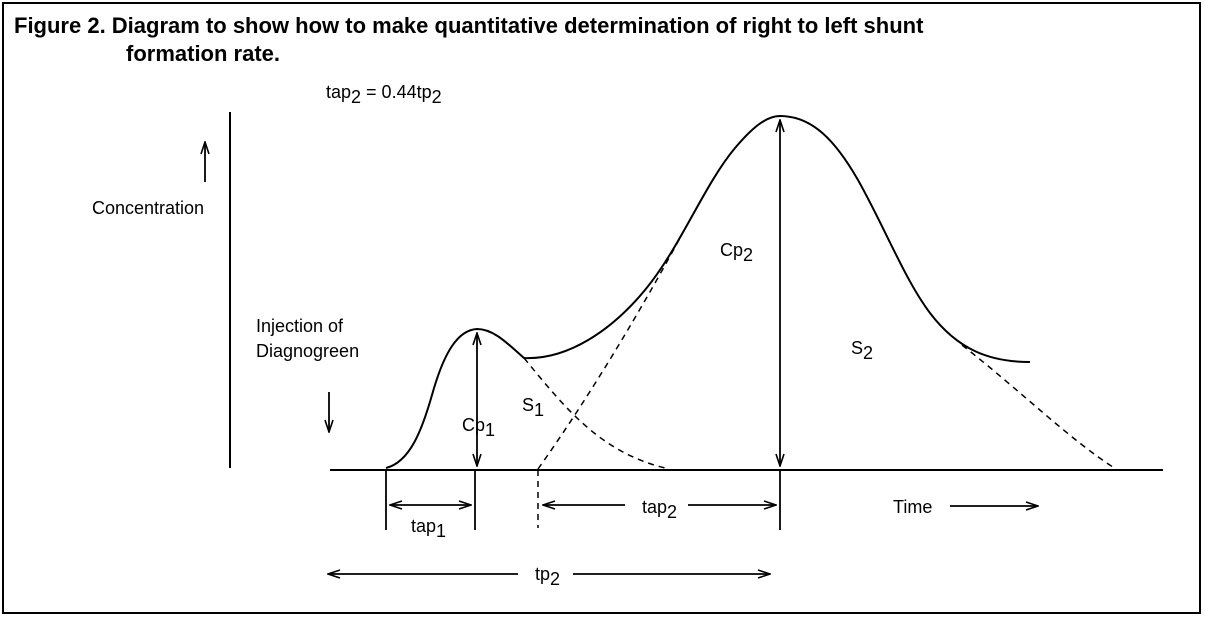 This screenshot has height=618, width=1205. I want to click on tap2-label: tap2, so click(659, 509).